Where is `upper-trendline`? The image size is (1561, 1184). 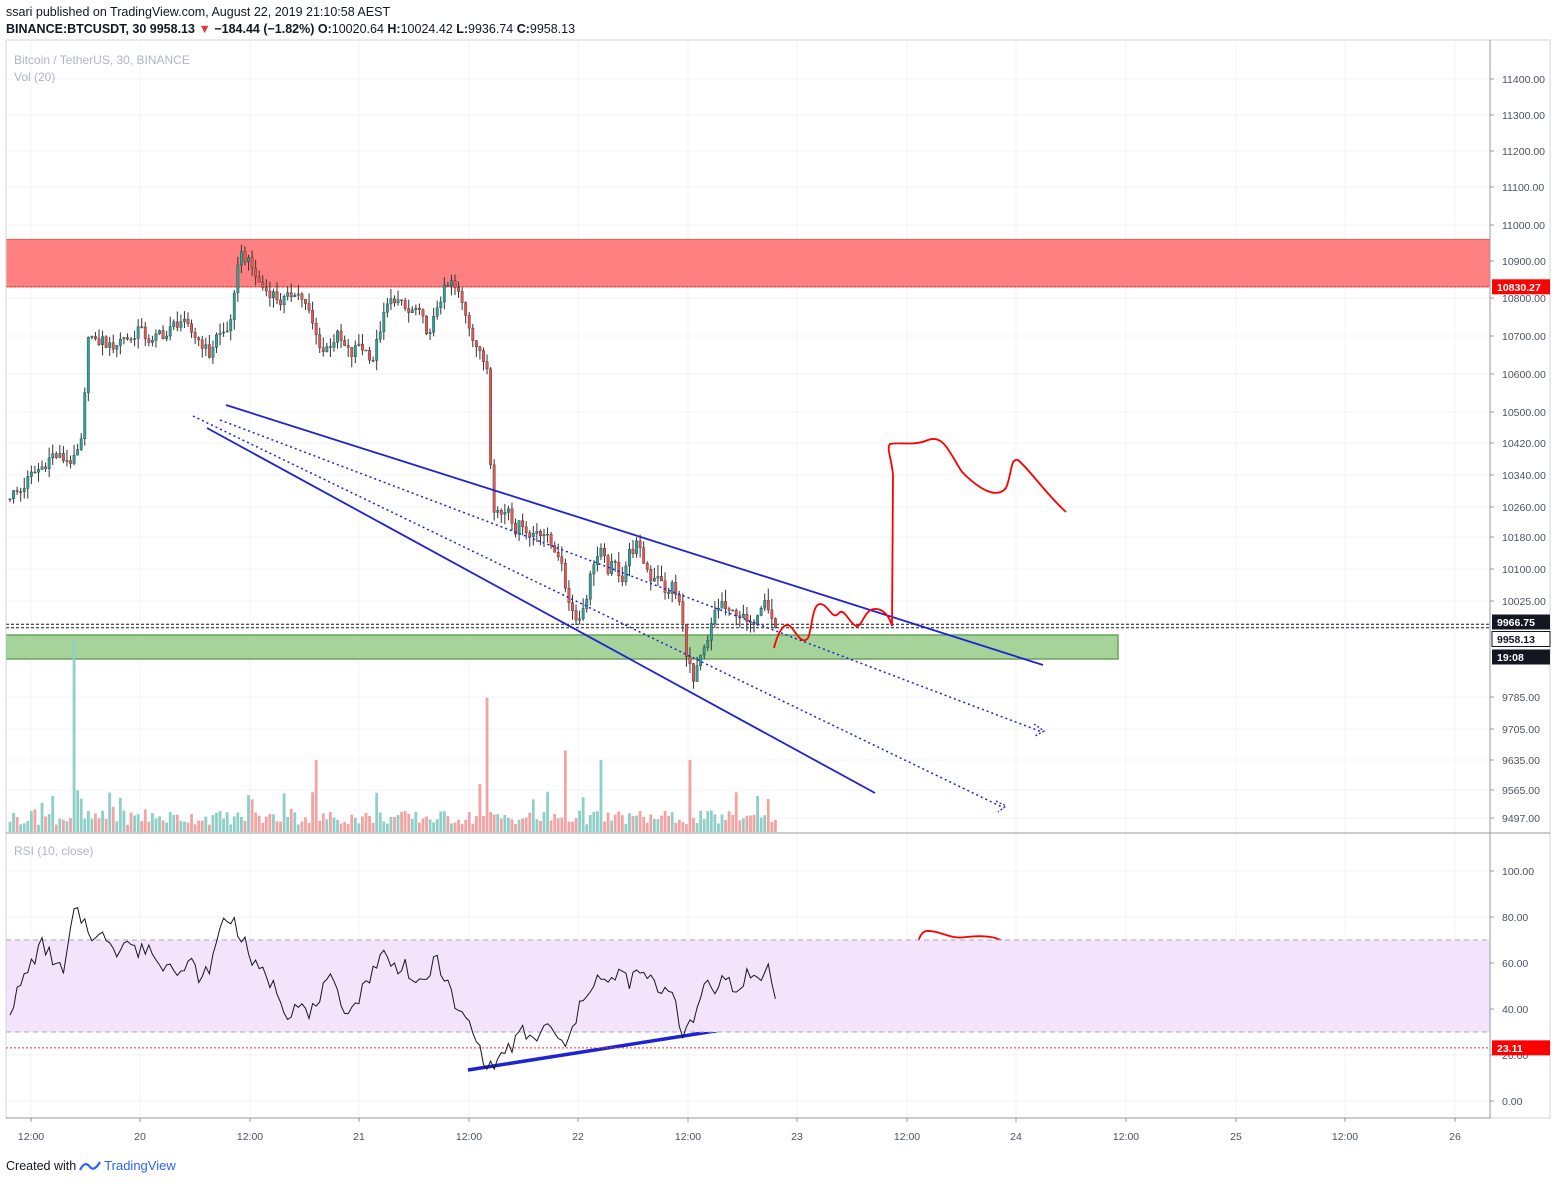 upper-trendline is located at coordinates (634, 535).